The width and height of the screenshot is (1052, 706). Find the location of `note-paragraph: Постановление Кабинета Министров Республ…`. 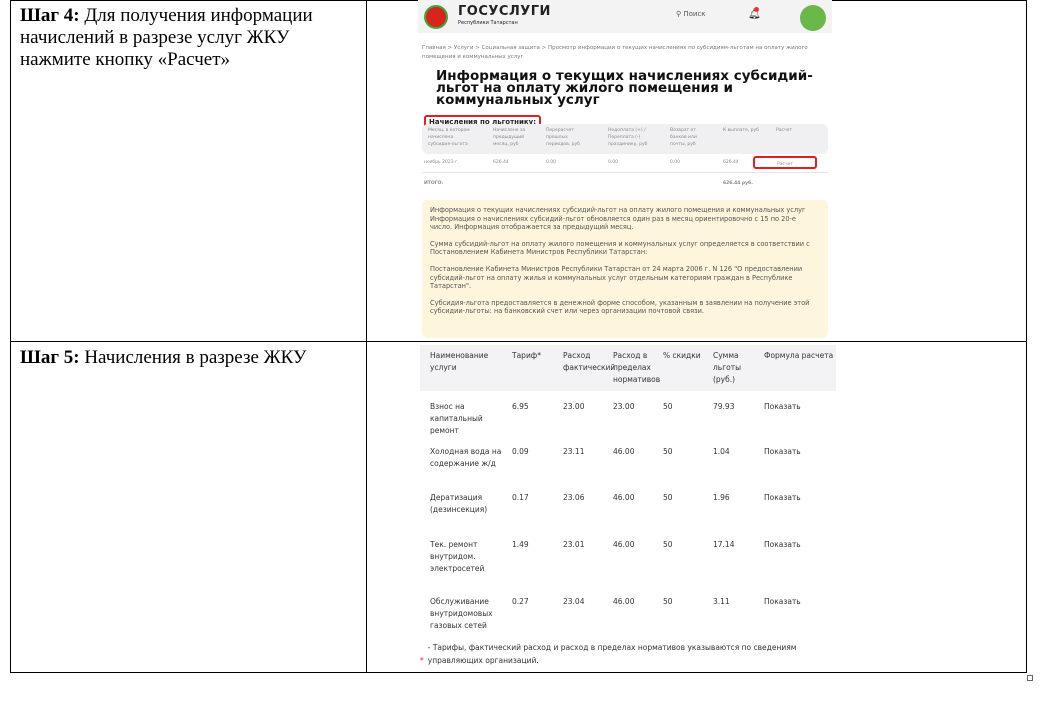

note-paragraph: Постановление Кабинета Министров Республ… is located at coordinates (616, 277).